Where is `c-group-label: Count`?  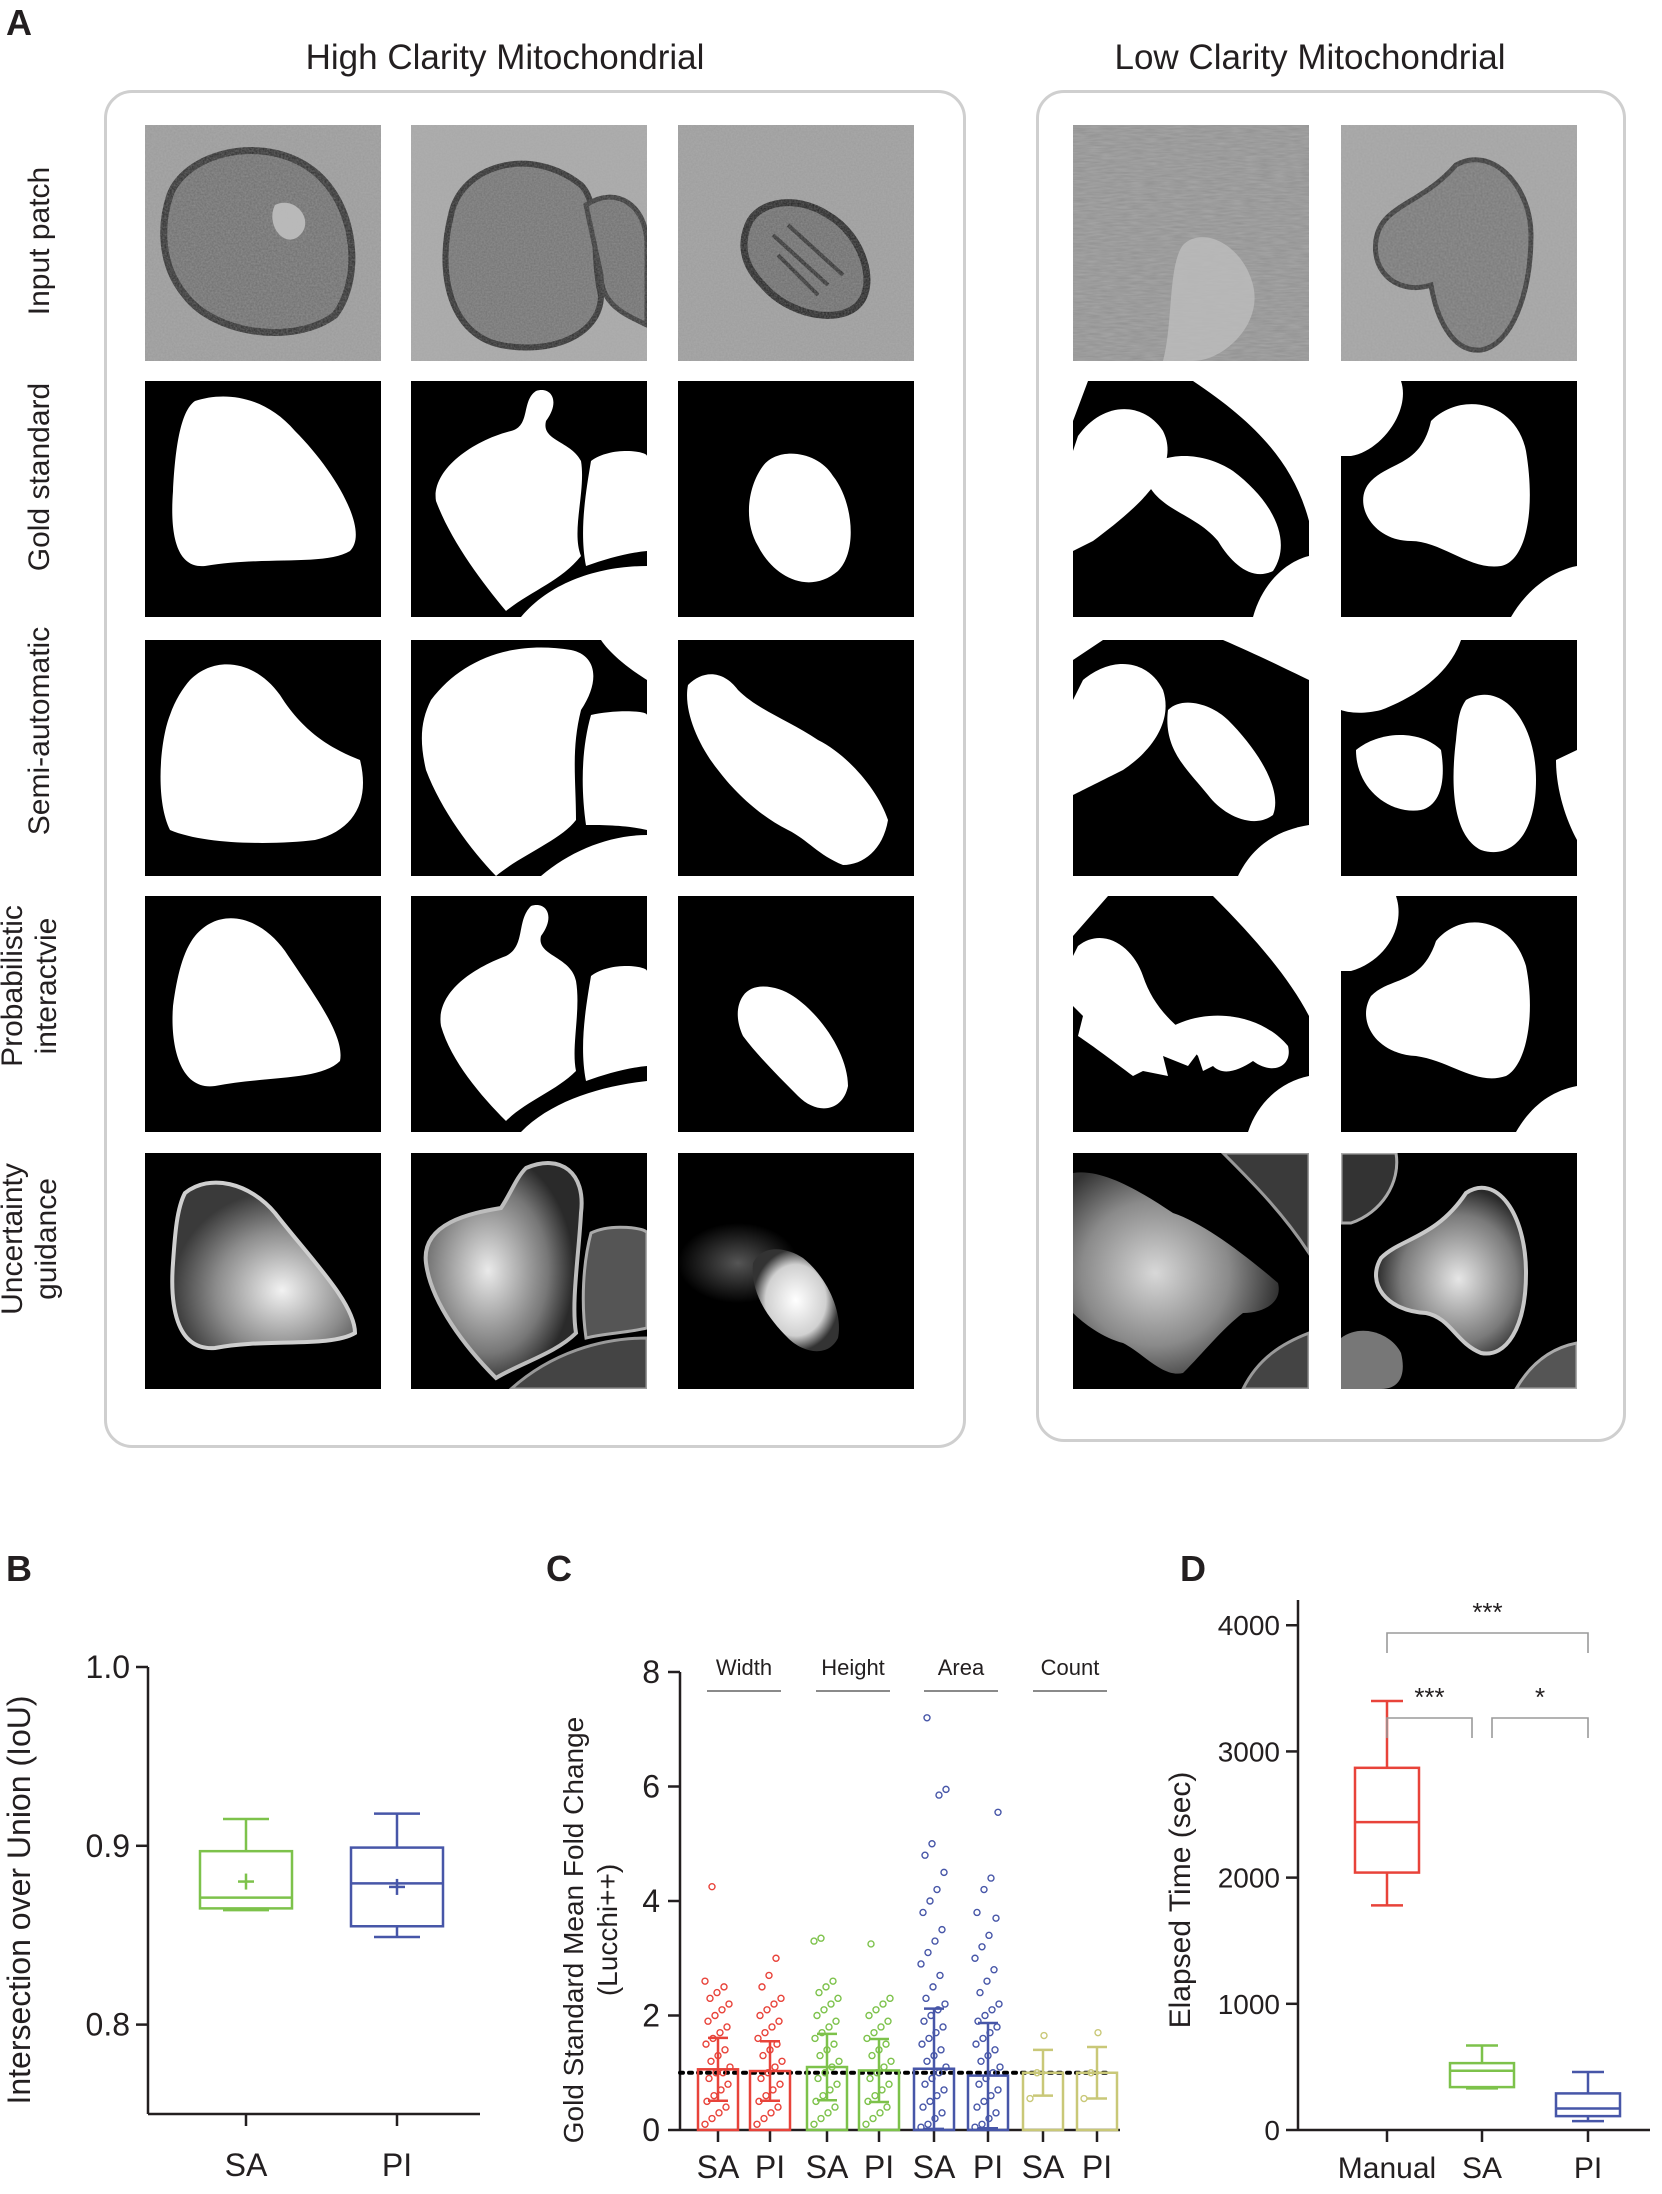 c-group-label: Count is located at coordinates (1070, 1667).